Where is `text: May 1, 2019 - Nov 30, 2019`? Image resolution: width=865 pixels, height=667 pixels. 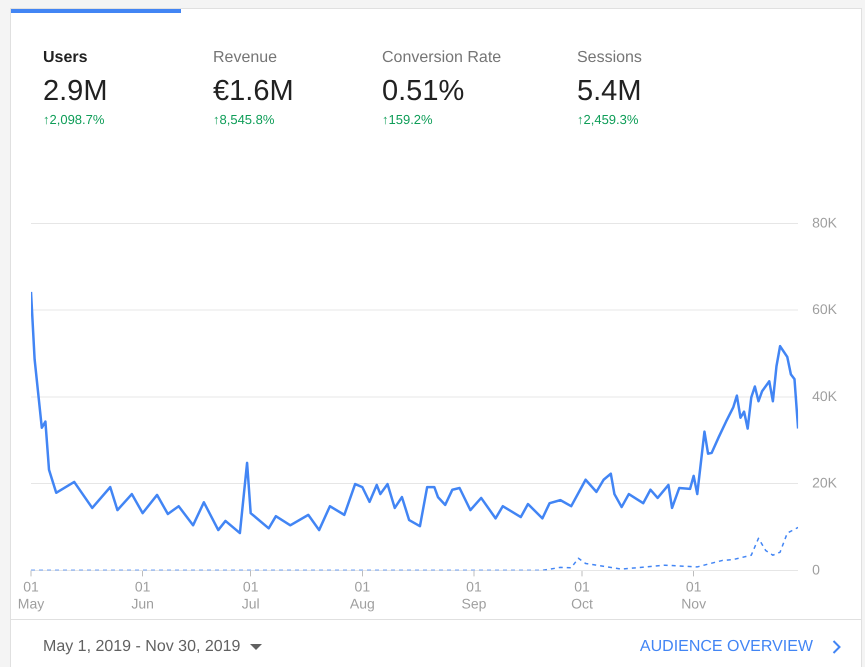 text: May 1, 2019 - Nov 30, 2019 is located at coordinates (141, 646).